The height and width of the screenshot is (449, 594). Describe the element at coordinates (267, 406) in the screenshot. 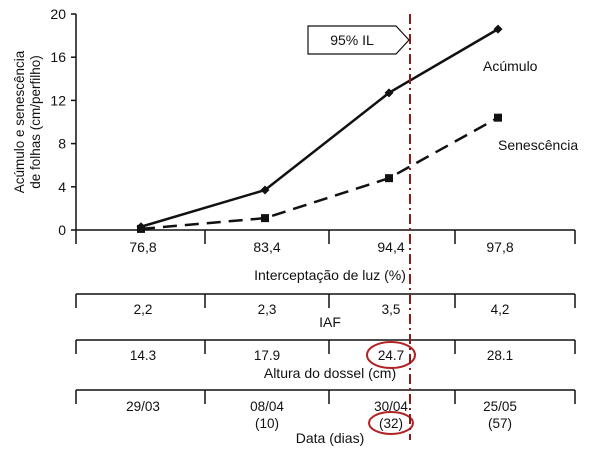

I see `table-cell: 08/04` at that location.